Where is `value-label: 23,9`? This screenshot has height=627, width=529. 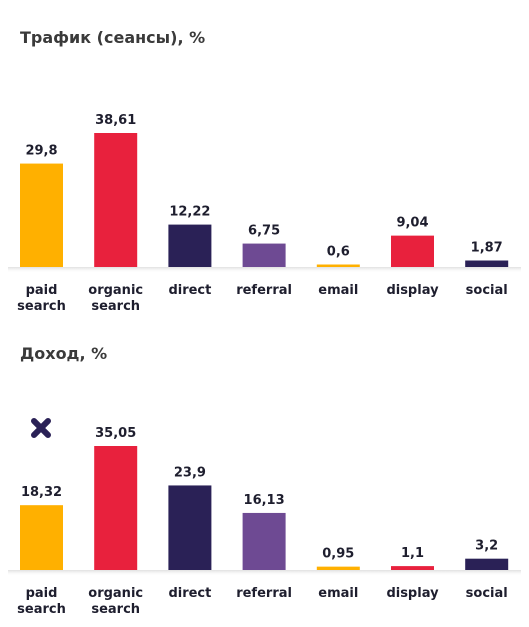 value-label: 23,9 is located at coordinates (190, 472).